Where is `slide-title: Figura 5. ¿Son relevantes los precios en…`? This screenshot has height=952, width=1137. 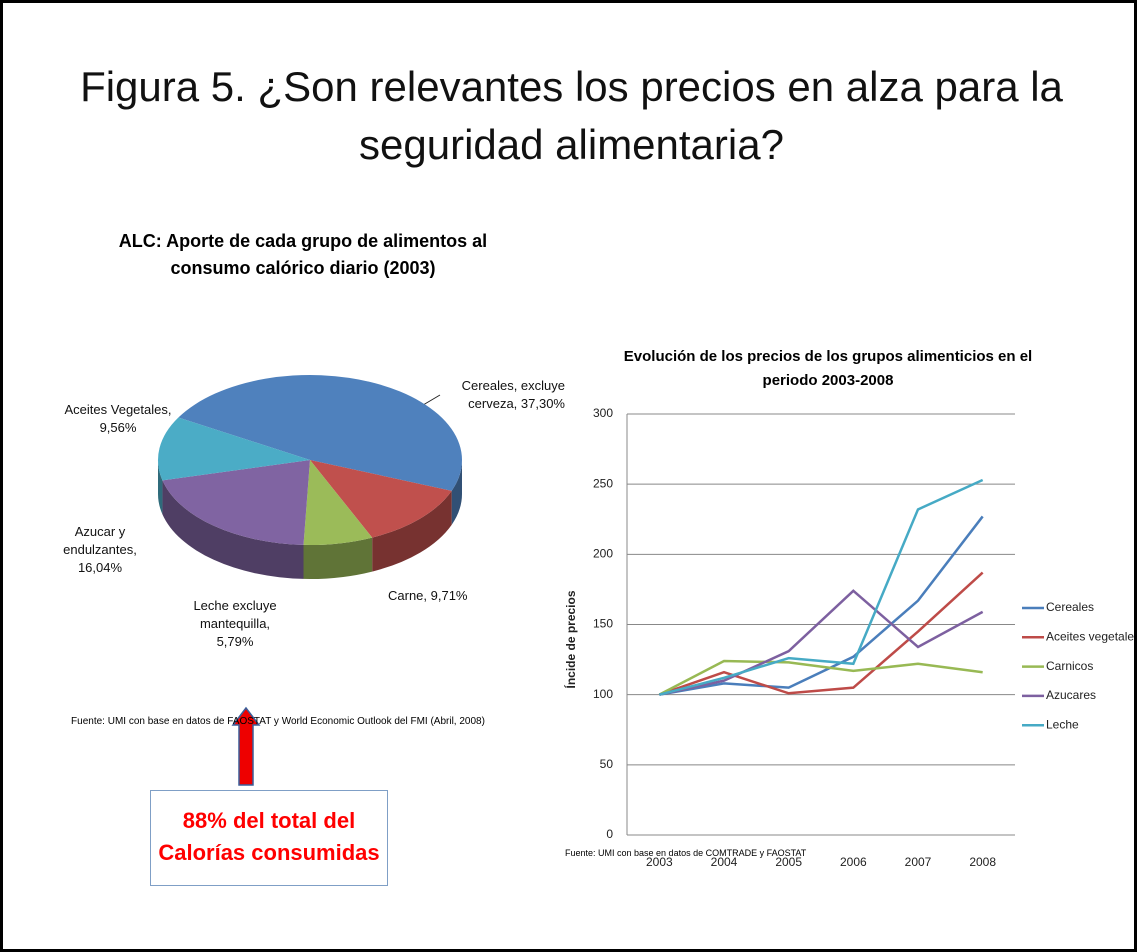
slide-title: Figura 5. ¿Son relevantes los precios en… is located at coordinates (571, 115).